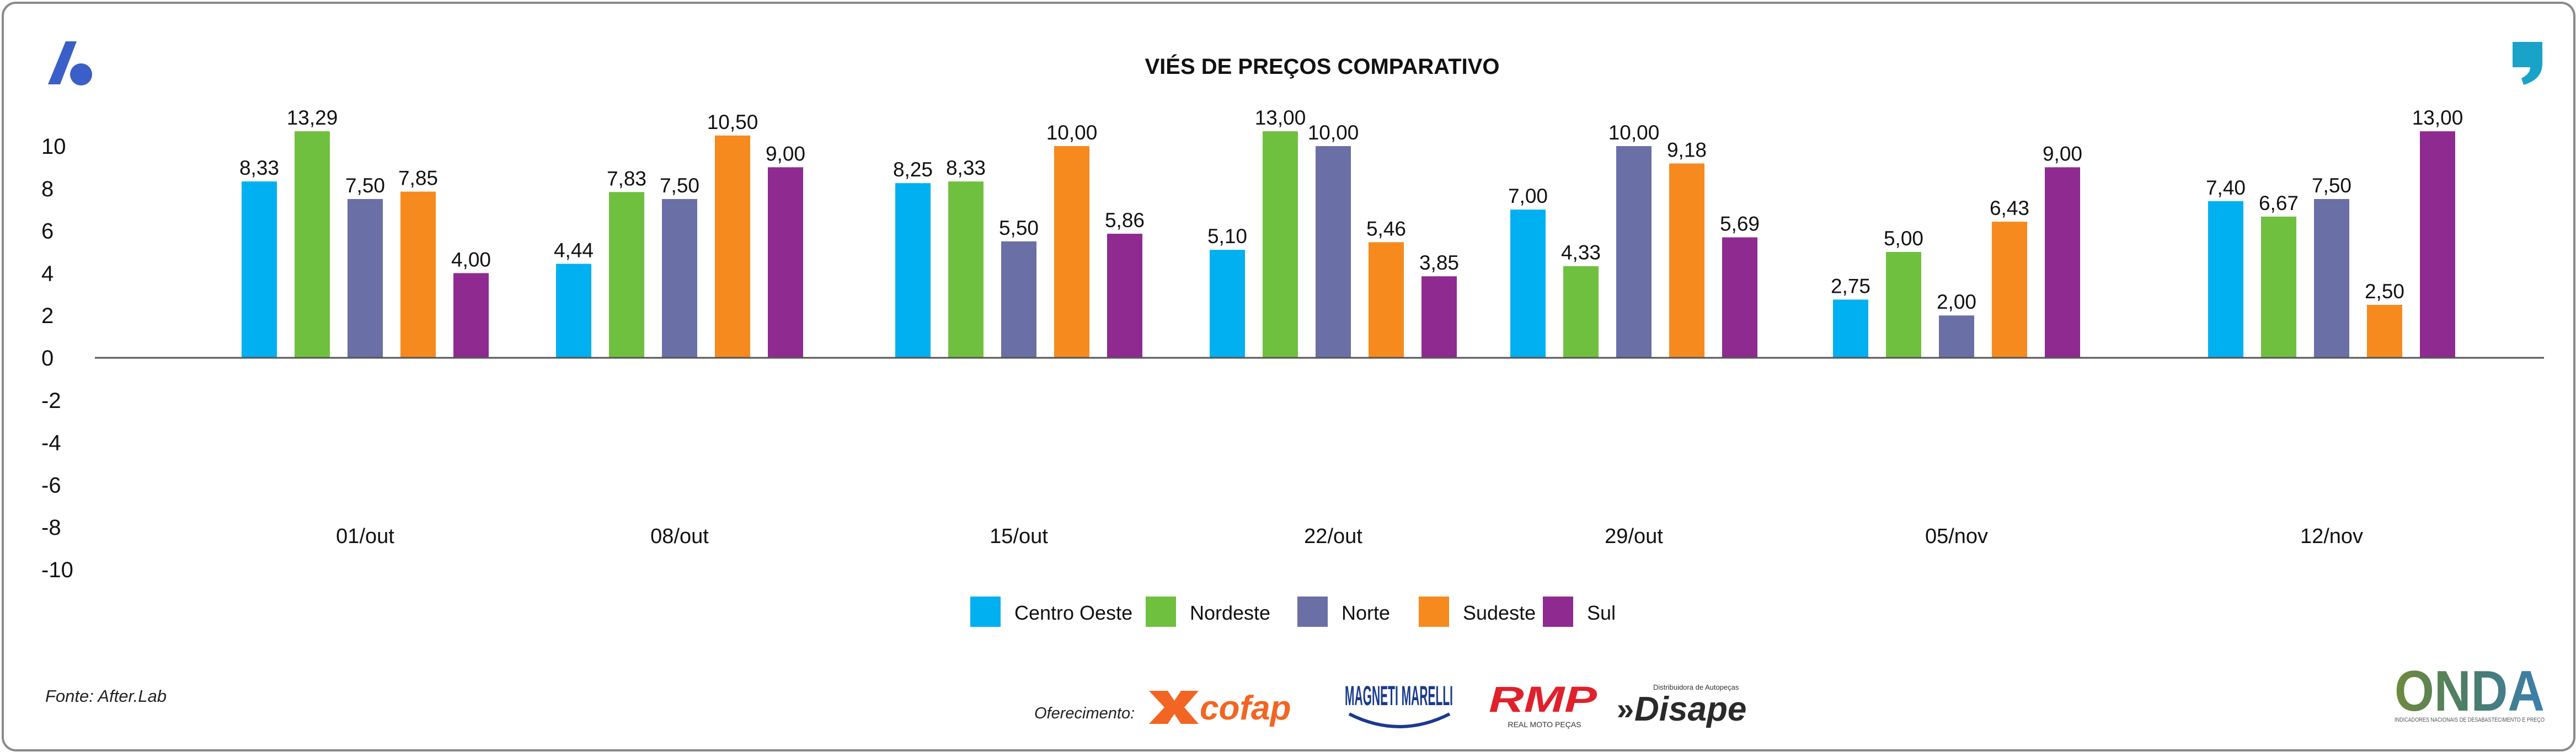  What do you see at coordinates (1227, 304) in the screenshot?
I see `bar-centro-oeste-22/out` at bounding box center [1227, 304].